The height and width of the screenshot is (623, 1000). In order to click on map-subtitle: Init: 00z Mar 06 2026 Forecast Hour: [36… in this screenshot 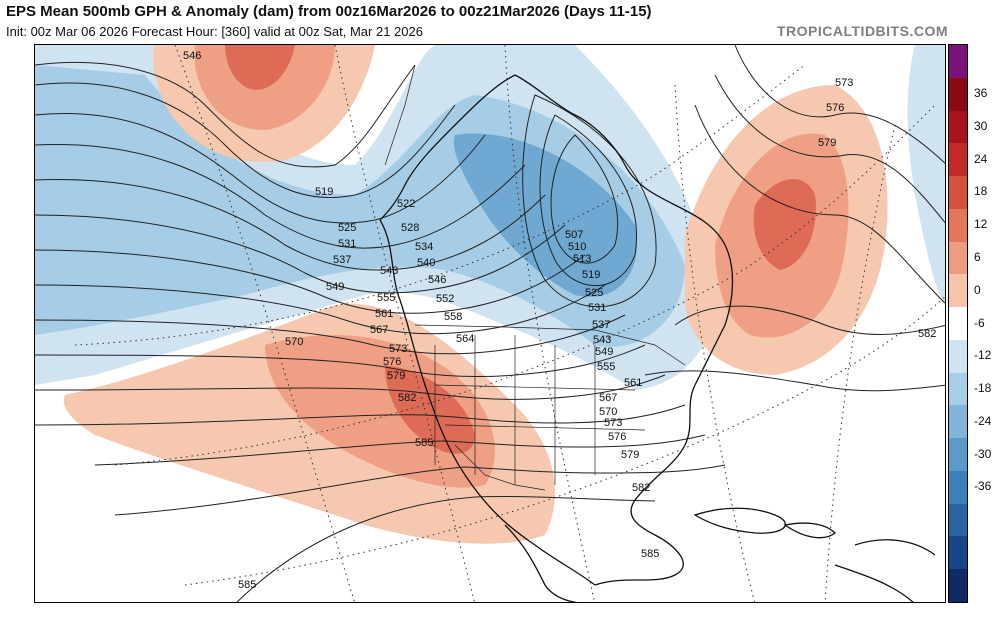, I will do `click(214, 31)`.